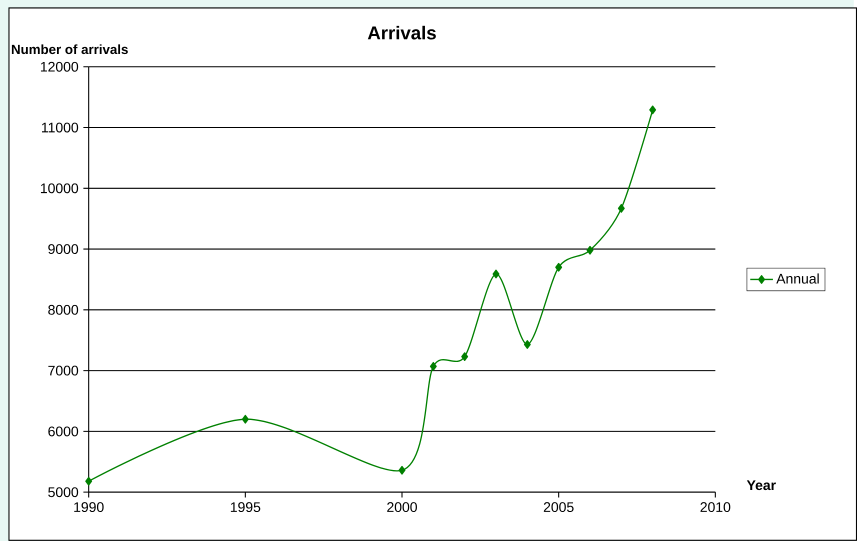  I want to click on x-axis-title: Year, so click(761, 485).